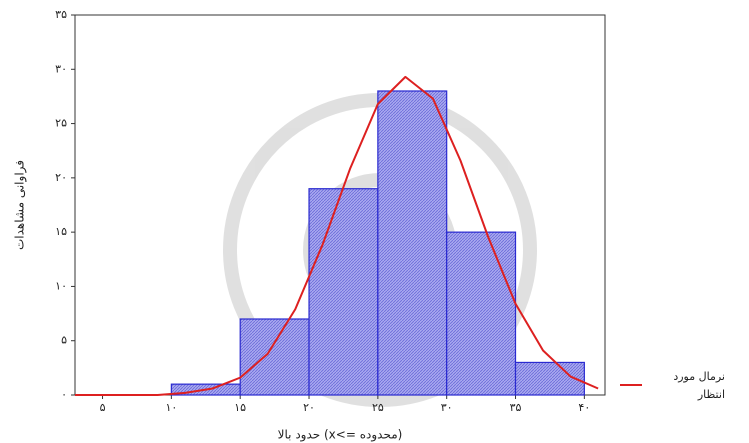 The width and height of the screenshot is (749, 443). What do you see at coordinates (64, 340) in the screenshot?
I see `y-tick-label: ۵` at bounding box center [64, 340].